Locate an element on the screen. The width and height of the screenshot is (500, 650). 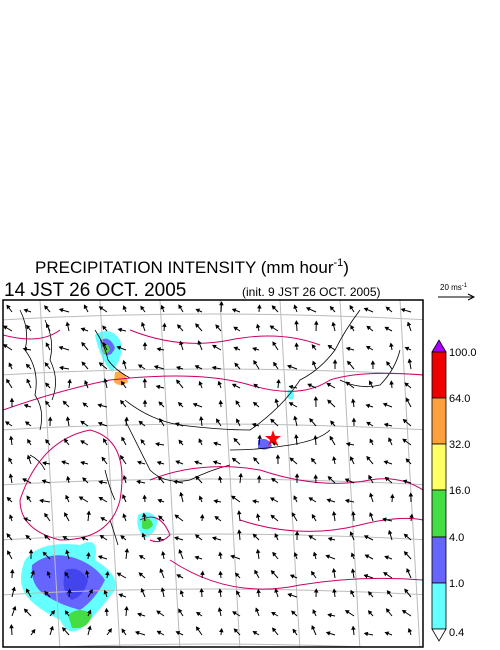
valid-time: 14 JST 26 OCT. 2005 is located at coordinates (95, 290).